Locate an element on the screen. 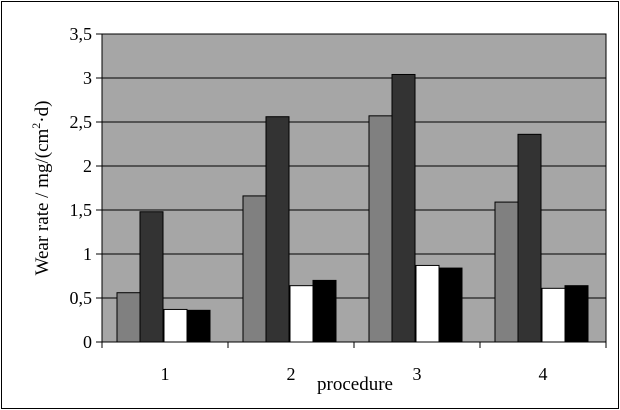 This screenshot has height=410, width=620. y-tick-label: 3 is located at coordinates (87, 78).